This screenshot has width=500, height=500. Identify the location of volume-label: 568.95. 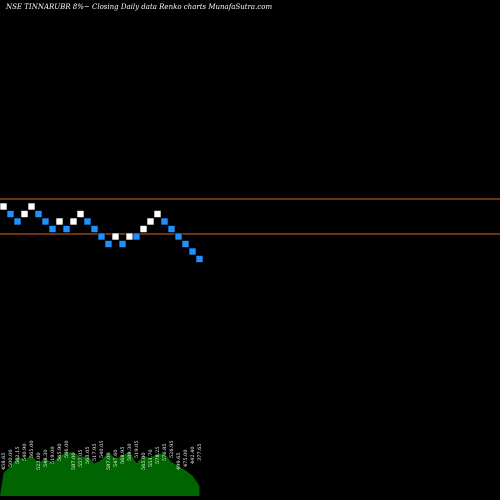
(123, 456).